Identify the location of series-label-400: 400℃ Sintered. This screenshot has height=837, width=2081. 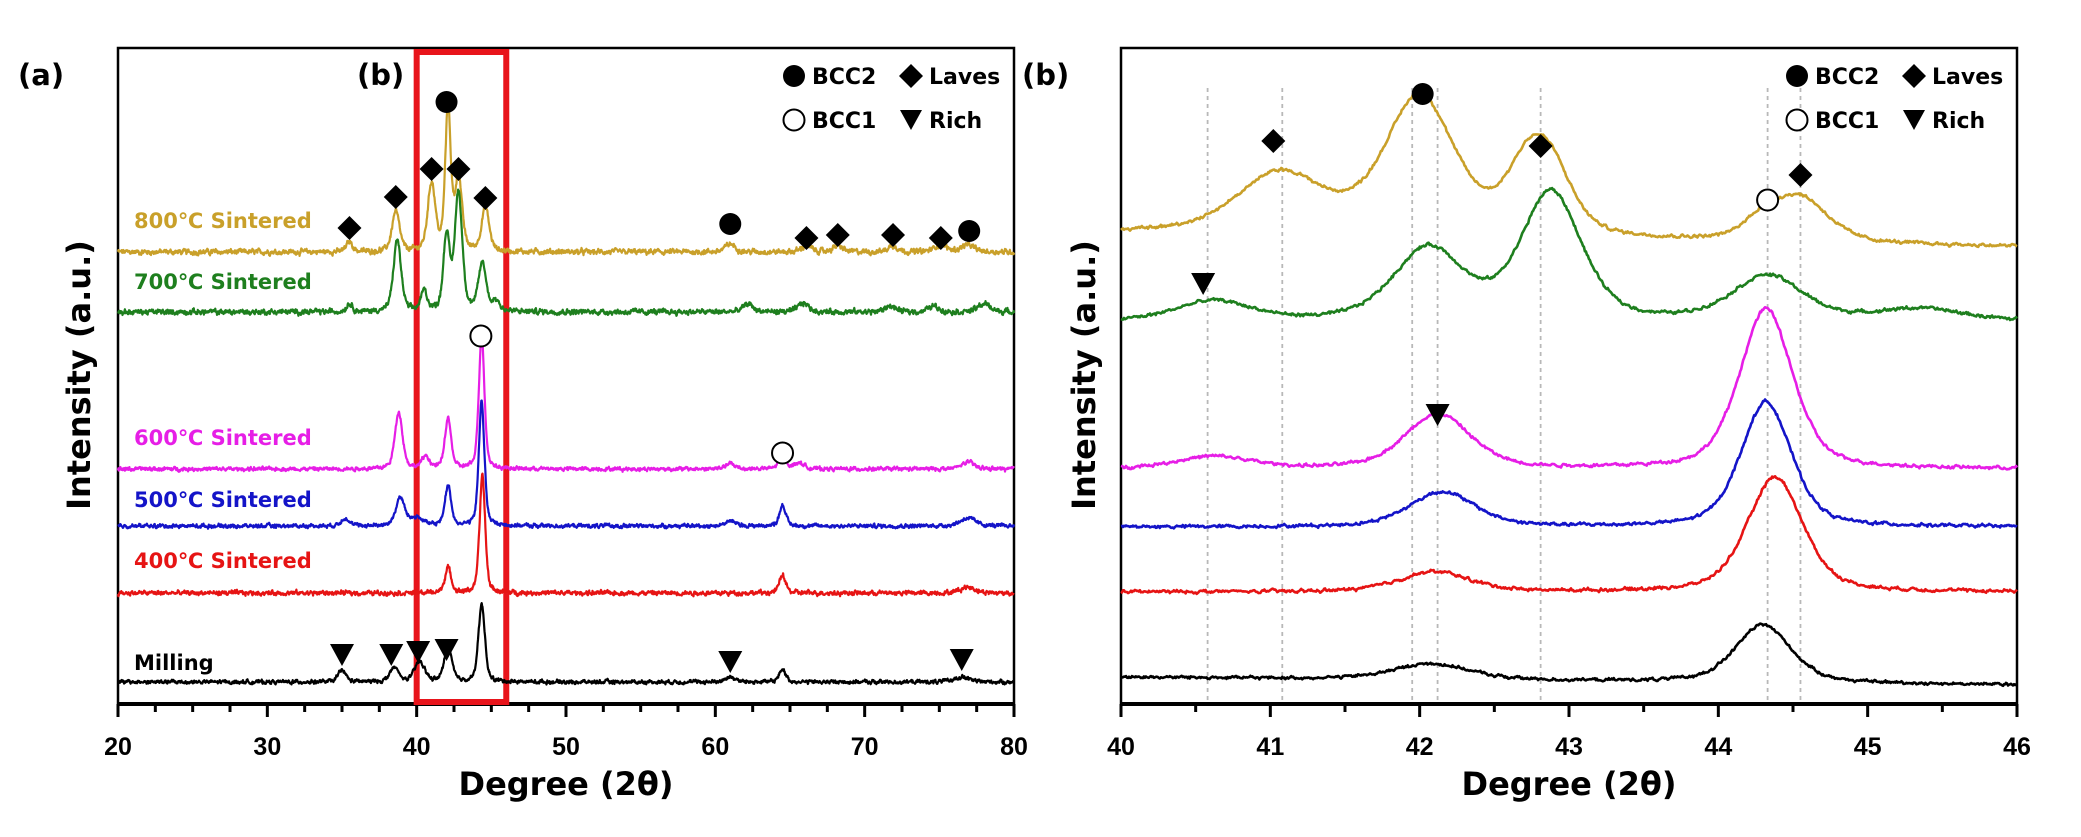
(223, 561).